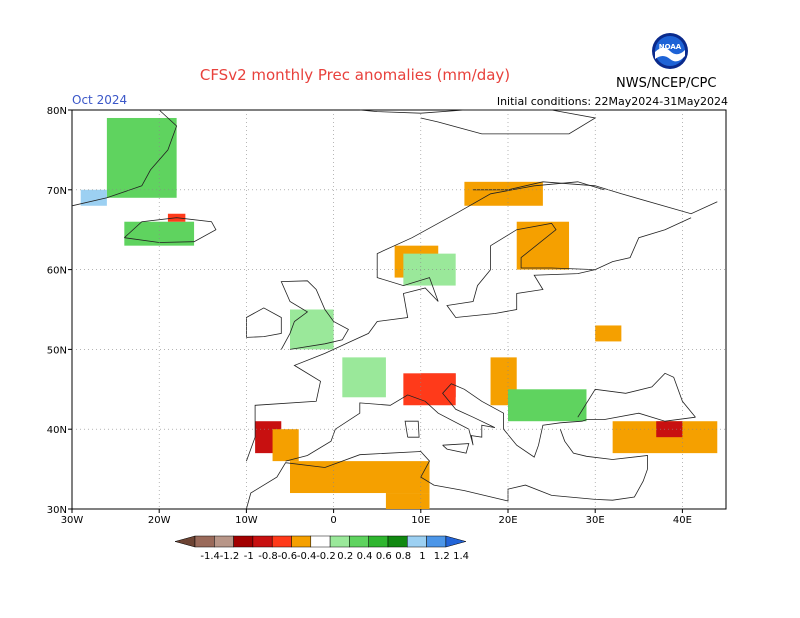 The width and height of the screenshot is (800, 618). Describe the element at coordinates (59, 311) in the screenshot. I see `latitude-labels: 80N 70N 60N 50N 40N 30N` at that location.